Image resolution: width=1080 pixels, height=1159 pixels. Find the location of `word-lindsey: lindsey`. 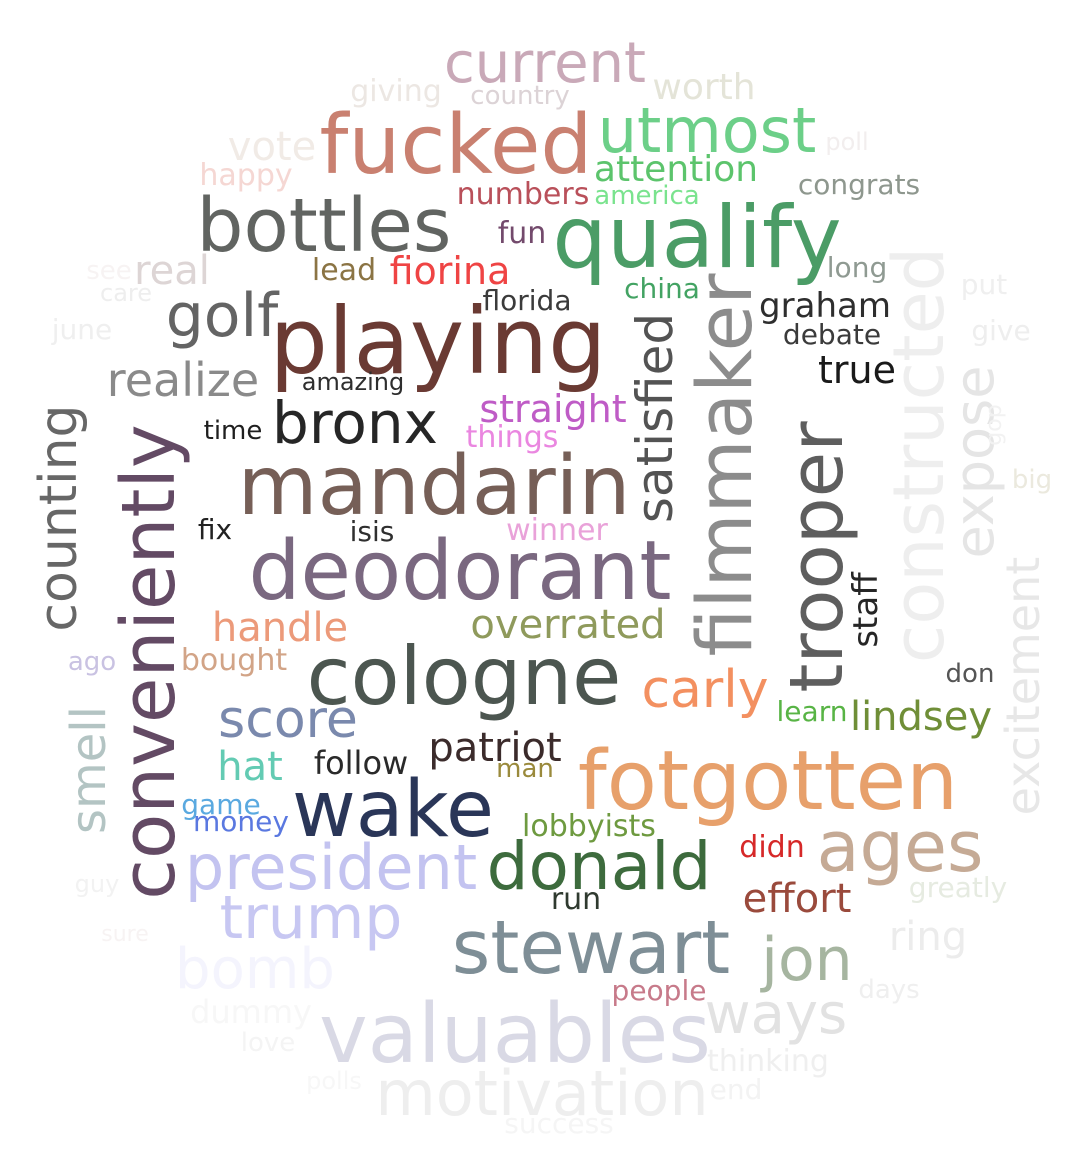

word-lindsey: lindsey is located at coordinates (921, 717).